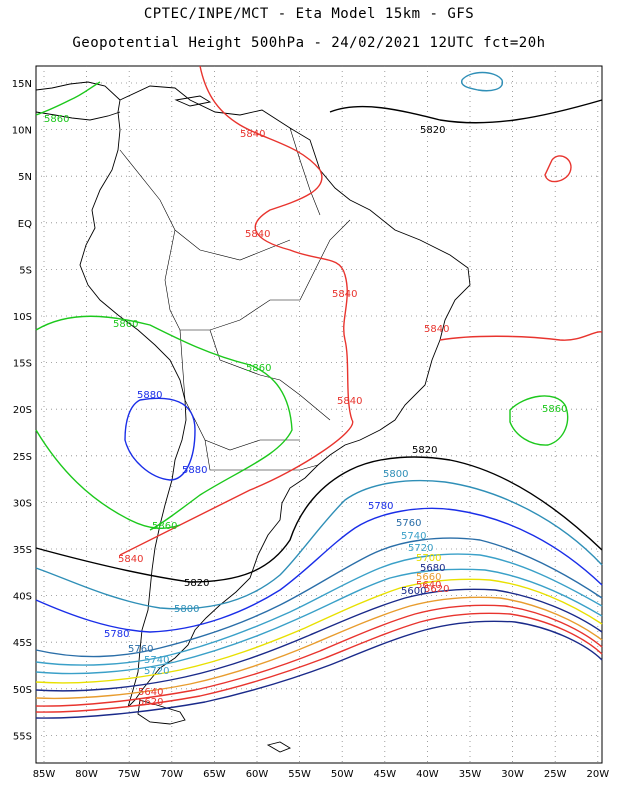  What do you see at coordinates (432, 130) in the screenshot?
I see `label-5820-n: 5820` at bounding box center [432, 130].